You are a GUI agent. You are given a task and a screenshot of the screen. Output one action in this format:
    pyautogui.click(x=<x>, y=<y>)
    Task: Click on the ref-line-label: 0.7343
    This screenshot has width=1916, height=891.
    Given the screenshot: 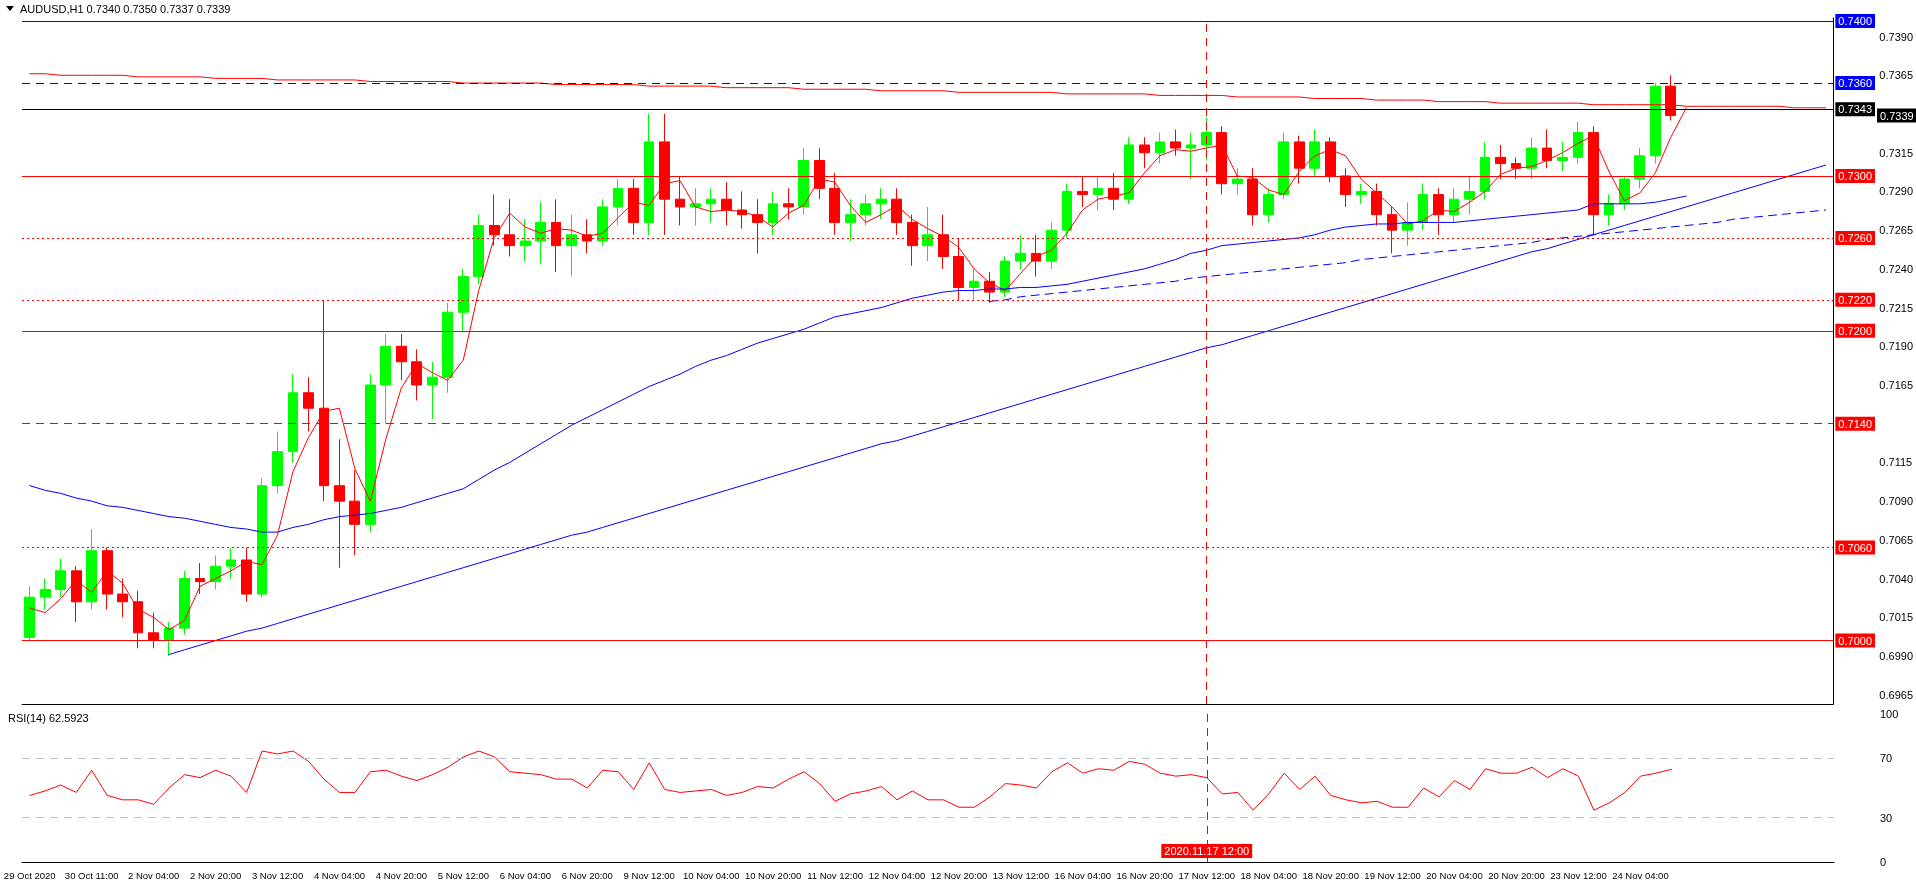 What is the action you would take?
    pyautogui.click(x=1855, y=109)
    